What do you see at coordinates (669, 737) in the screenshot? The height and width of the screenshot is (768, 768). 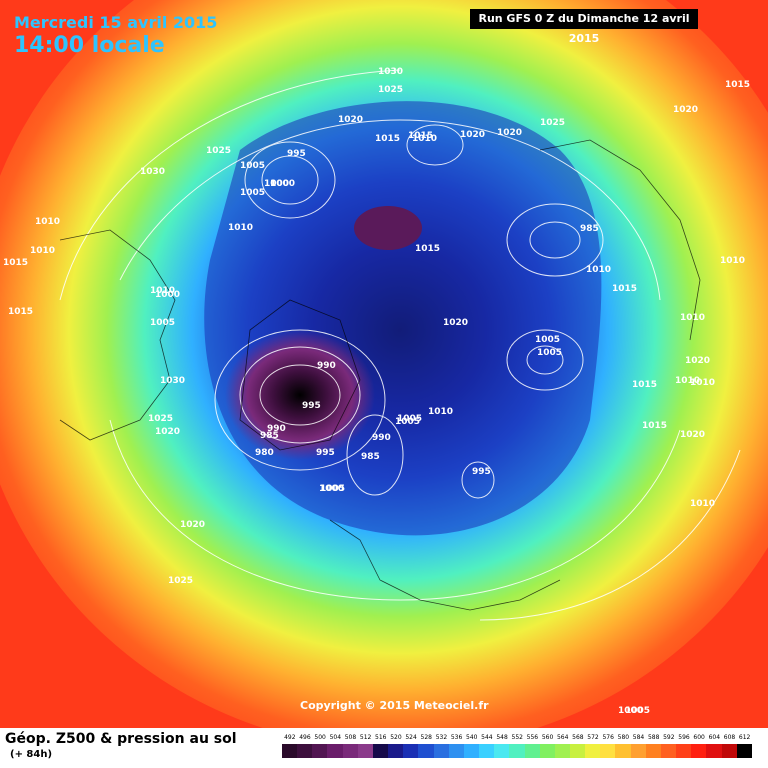 I see `scale-label: 592` at bounding box center [669, 737].